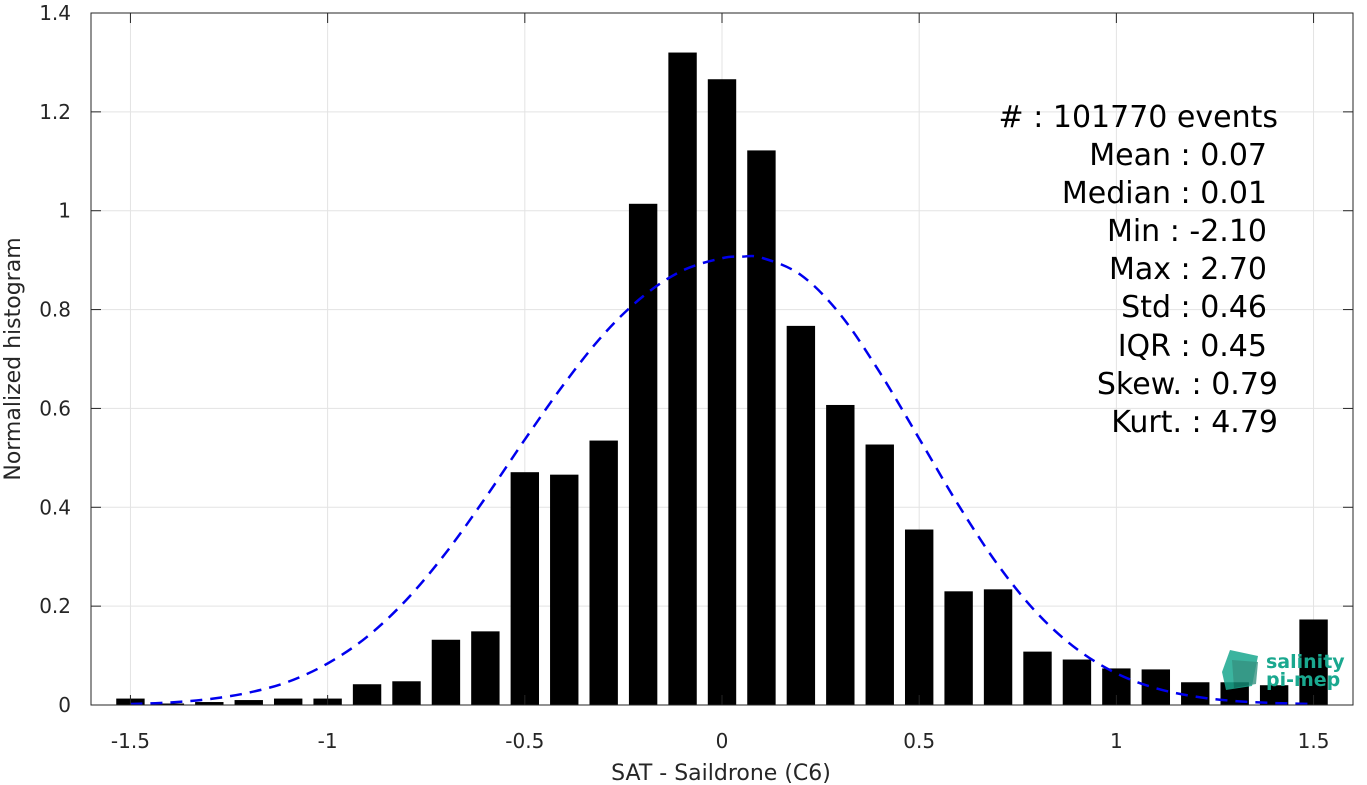  What do you see at coordinates (1188, 269) in the screenshot?
I see `stat-max: Max : 2.70` at bounding box center [1188, 269].